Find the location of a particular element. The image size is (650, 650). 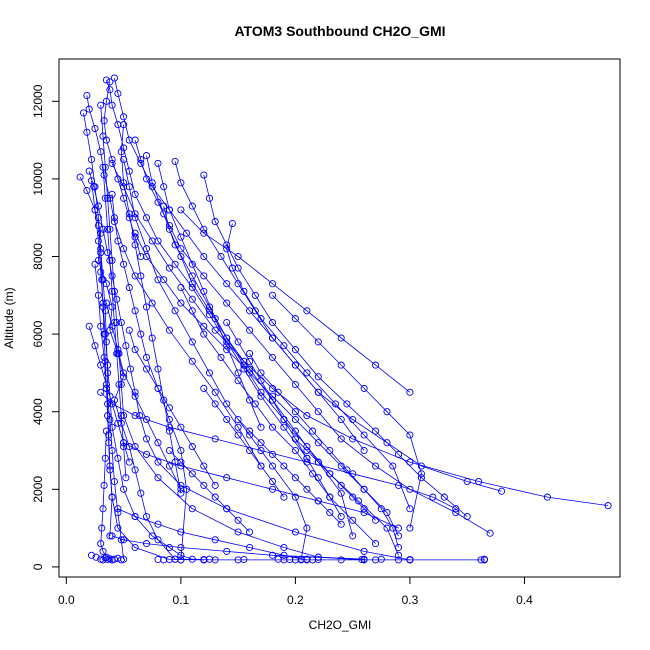

y-tick-label: 0 is located at coordinates (38, 566).